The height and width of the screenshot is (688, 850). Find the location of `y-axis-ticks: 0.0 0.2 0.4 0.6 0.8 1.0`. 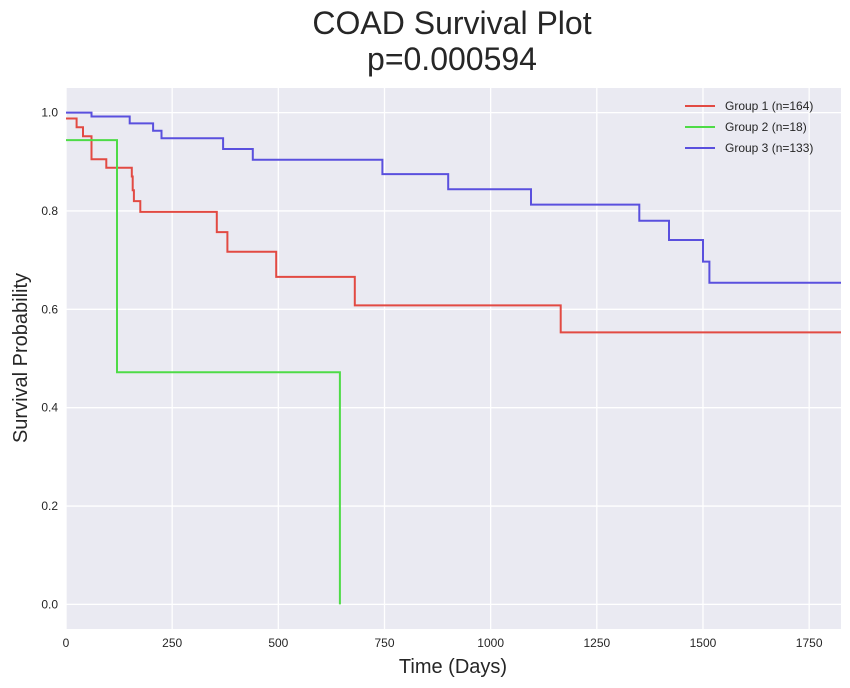

y-axis-ticks: 0.0 0.2 0.4 0.6 0.8 1.0 is located at coordinates (49, 359).